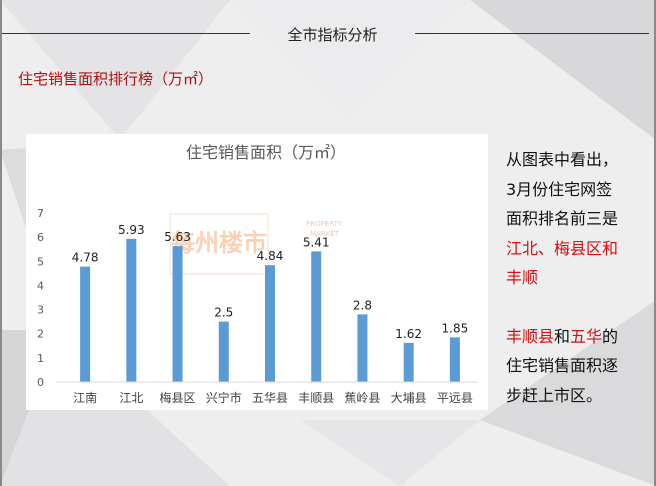 This screenshot has height=486, width=656. Describe the element at coordinates (362, 398) in the screenshot. I see `x-tick-label: 蕉岭县` at that location.